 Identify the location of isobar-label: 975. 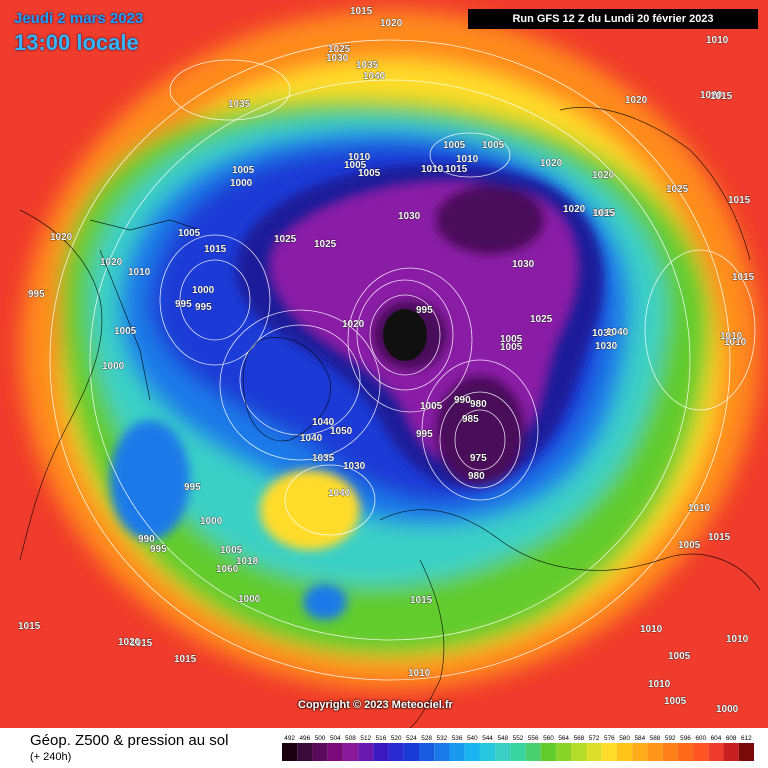
(478, 458).